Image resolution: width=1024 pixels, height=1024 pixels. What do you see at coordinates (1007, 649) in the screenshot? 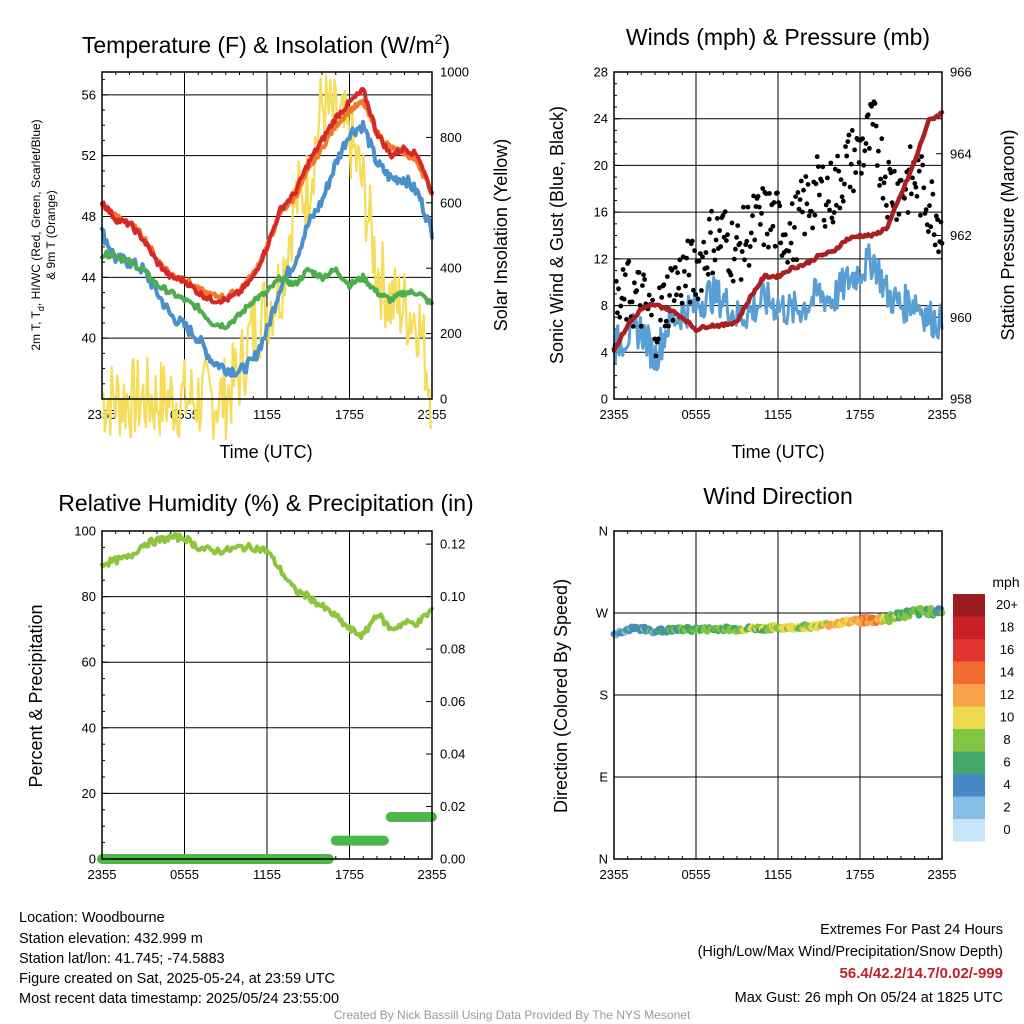
I see `speed-legend-label: 16` at bounding box center [1007, 649].